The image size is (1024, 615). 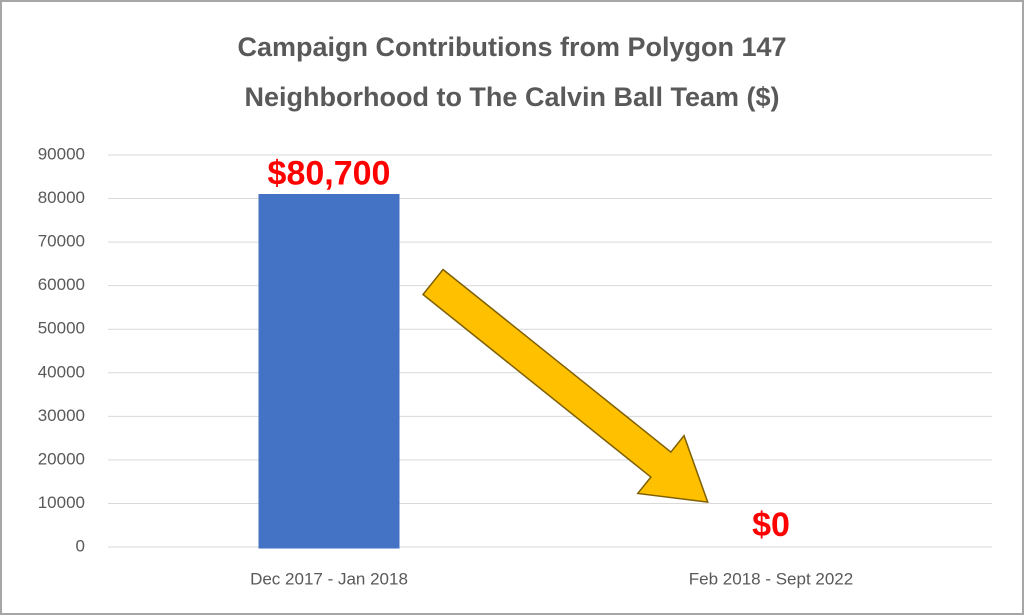 What do you see at coordinates (61, 197) in the screenshot?
I see `y-tick-label: 80000` at bounding box center [61, 197].